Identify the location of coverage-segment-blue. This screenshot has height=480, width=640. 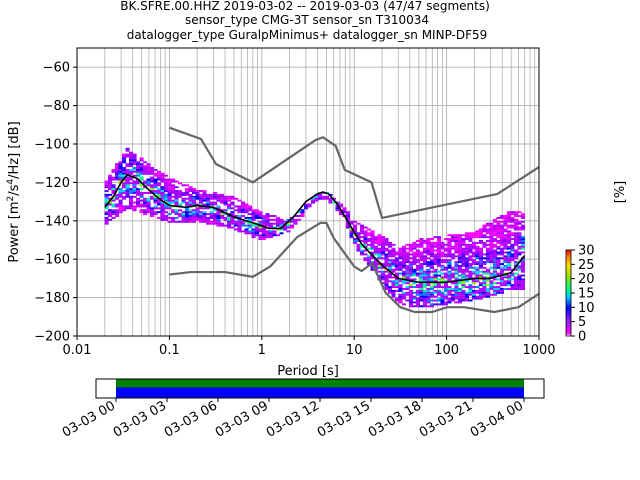
(320, 392).